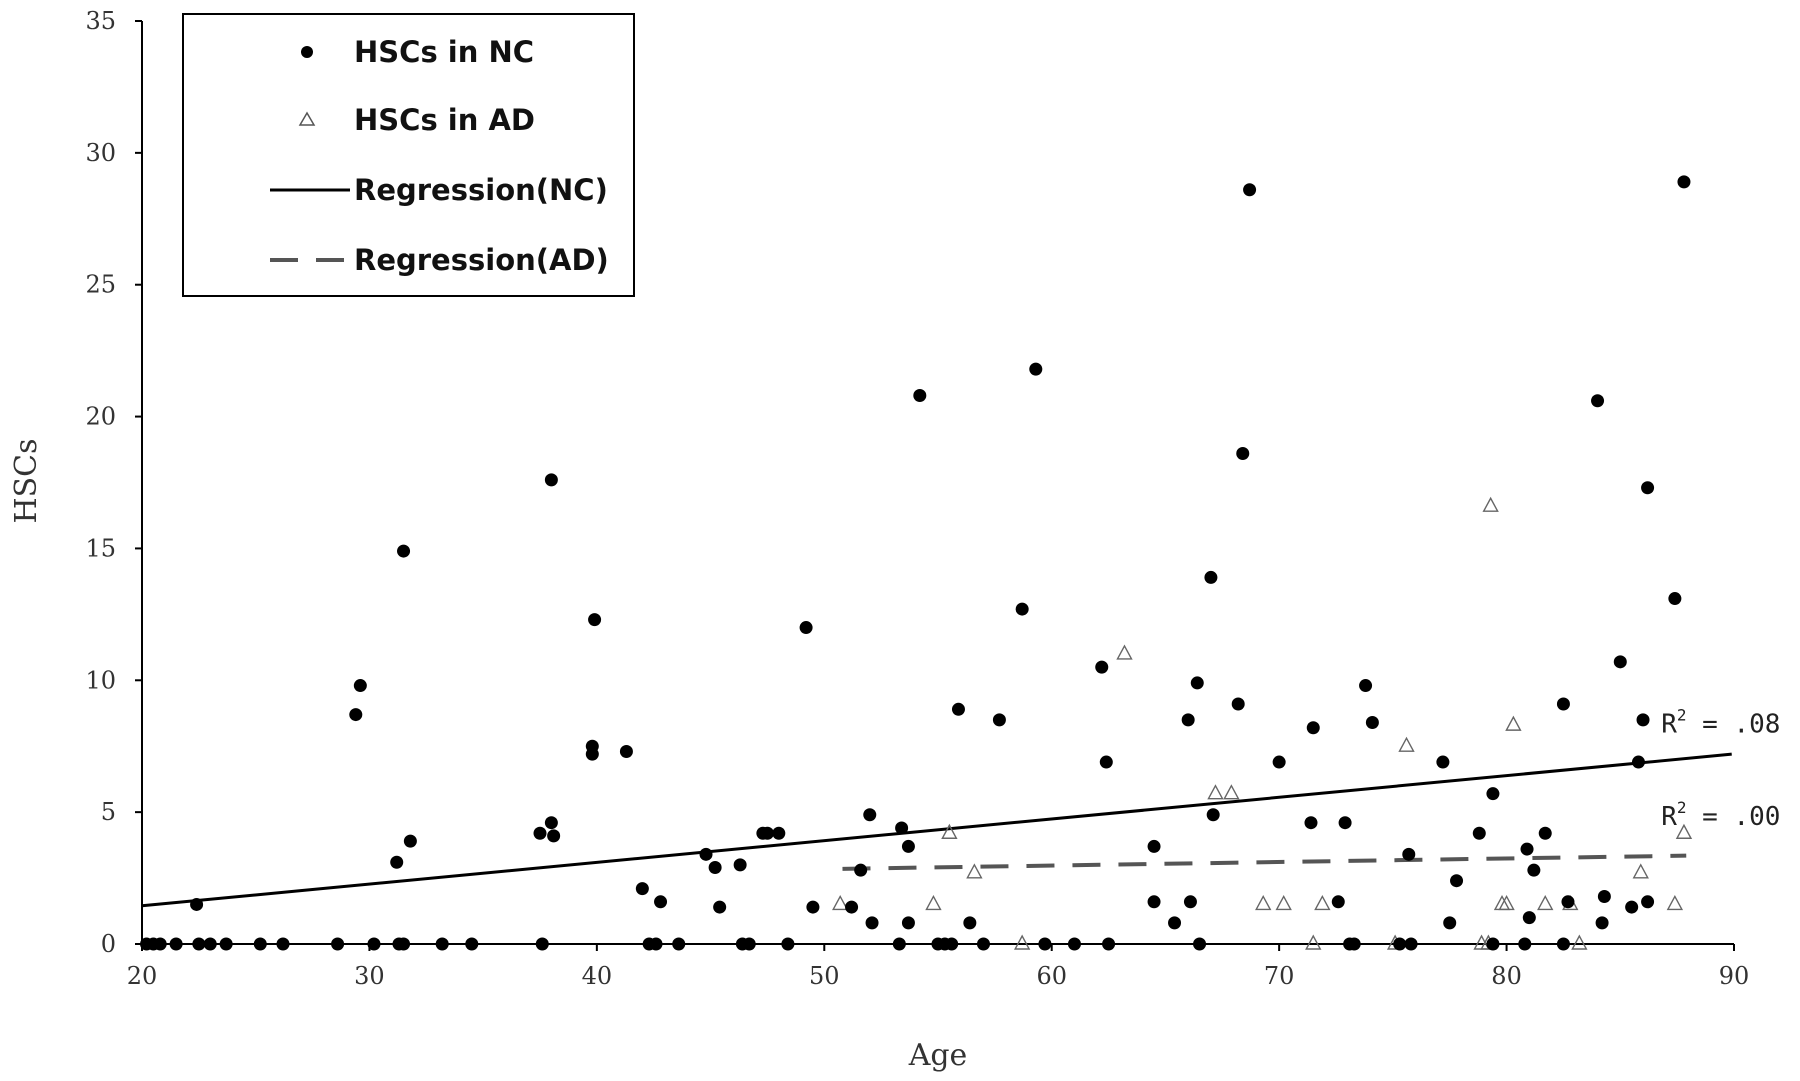  What do you see at coordinates (1720, 722) in the screenshot?
I see `r2-annotation-nc: R2 = .08` at bounding box center [1720, 722].